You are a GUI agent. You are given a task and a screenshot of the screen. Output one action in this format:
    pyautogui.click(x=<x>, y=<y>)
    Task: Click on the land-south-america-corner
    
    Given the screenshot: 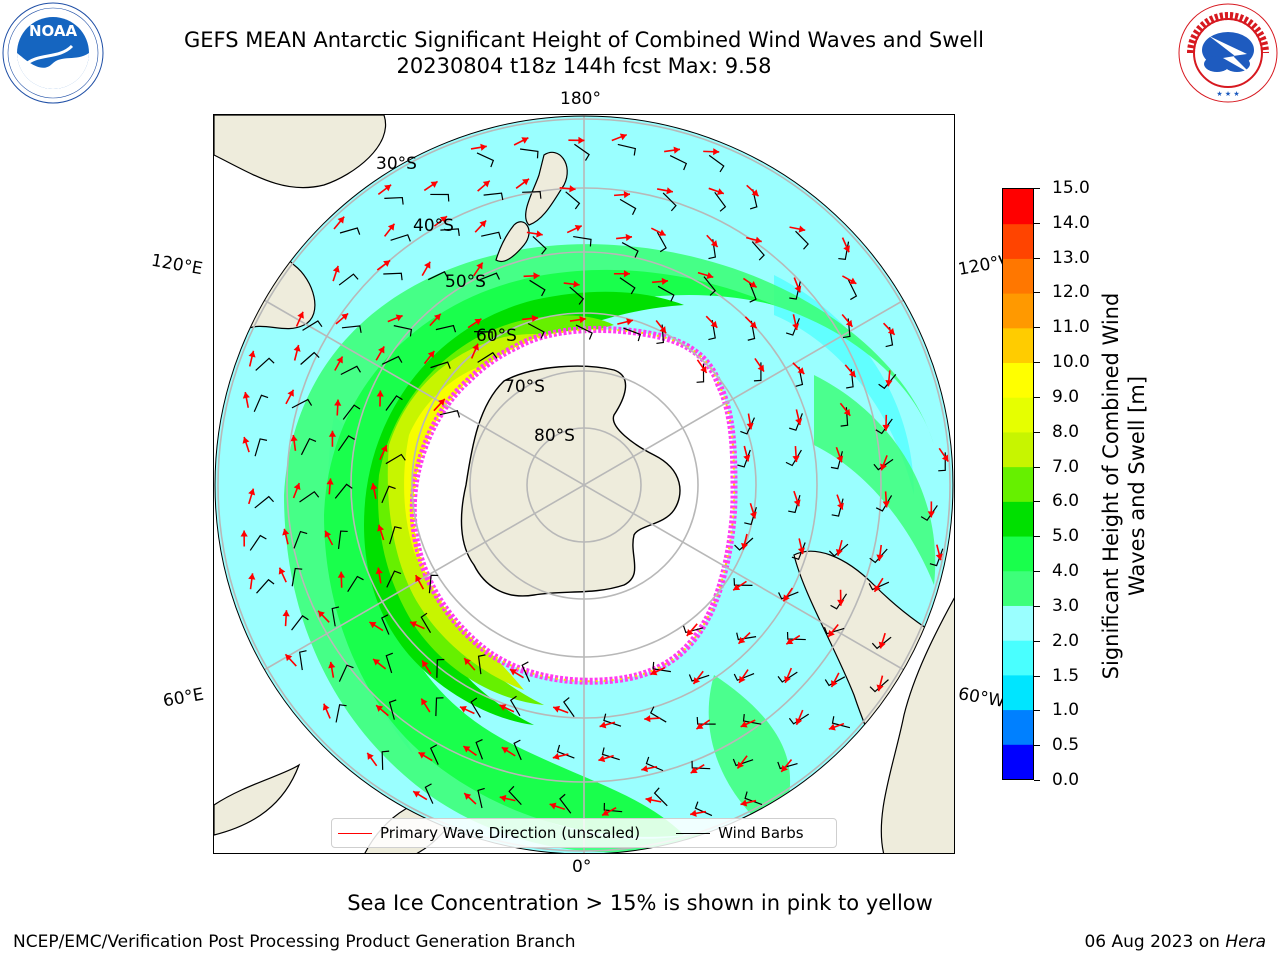 What is the action you would take?
    pyautogui.click(x=917, y=725)
    